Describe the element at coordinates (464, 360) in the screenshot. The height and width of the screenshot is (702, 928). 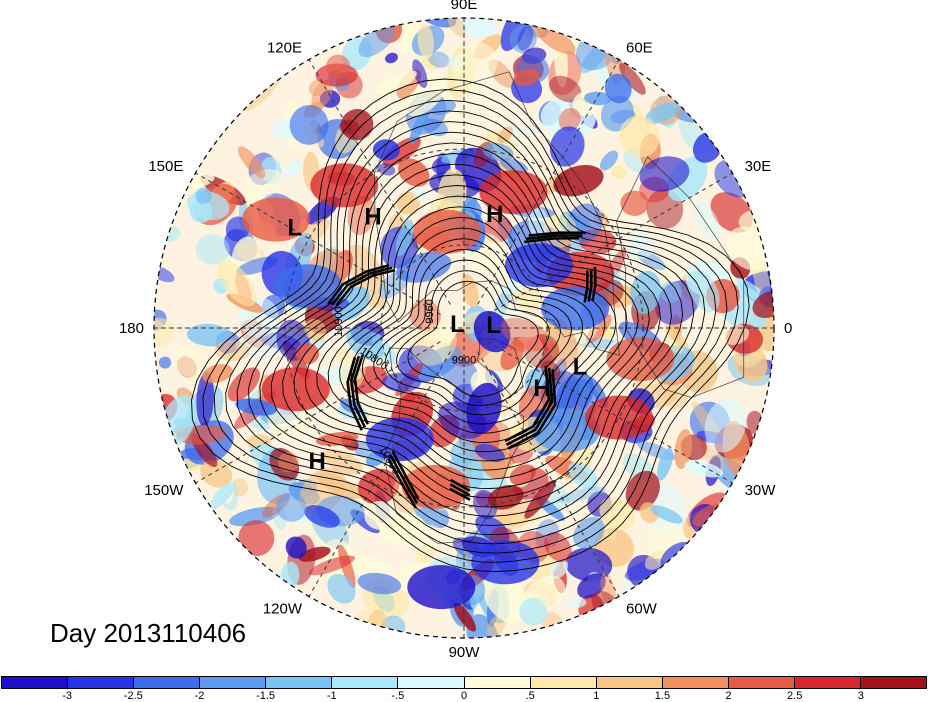
I see `contour-value-label: 9900` at that location.